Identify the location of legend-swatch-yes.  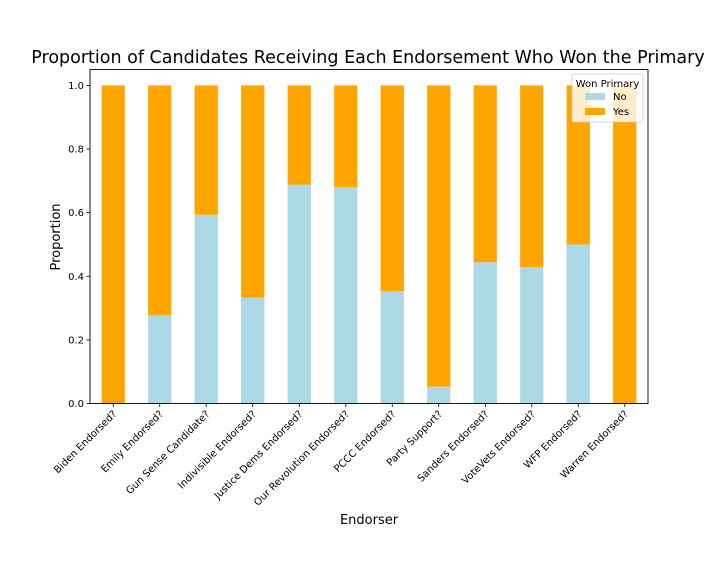
(595, 111).